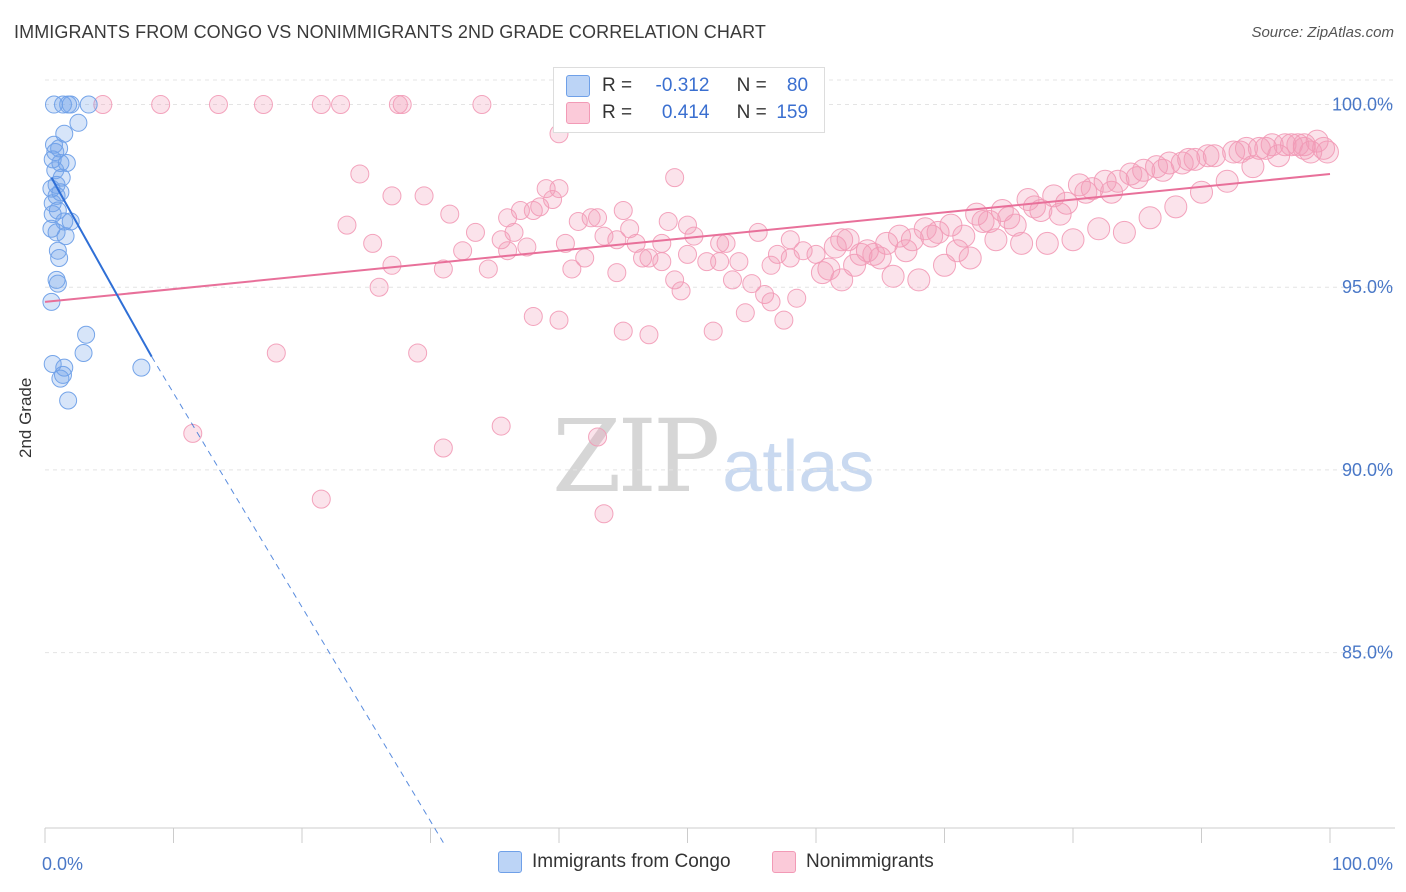 This screenshot has width=1406, height=892. Describe the element at coordinates (719, 835) in the screenshot. I see `axis-layer` at that location.